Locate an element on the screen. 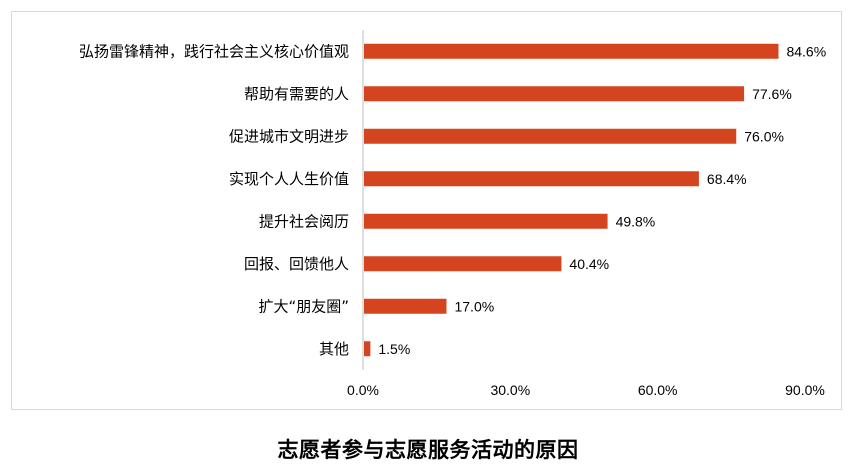  category-label: 弘扬雷锋精神，践行社会主义核心价值观 is located at coordinates (214, 51).